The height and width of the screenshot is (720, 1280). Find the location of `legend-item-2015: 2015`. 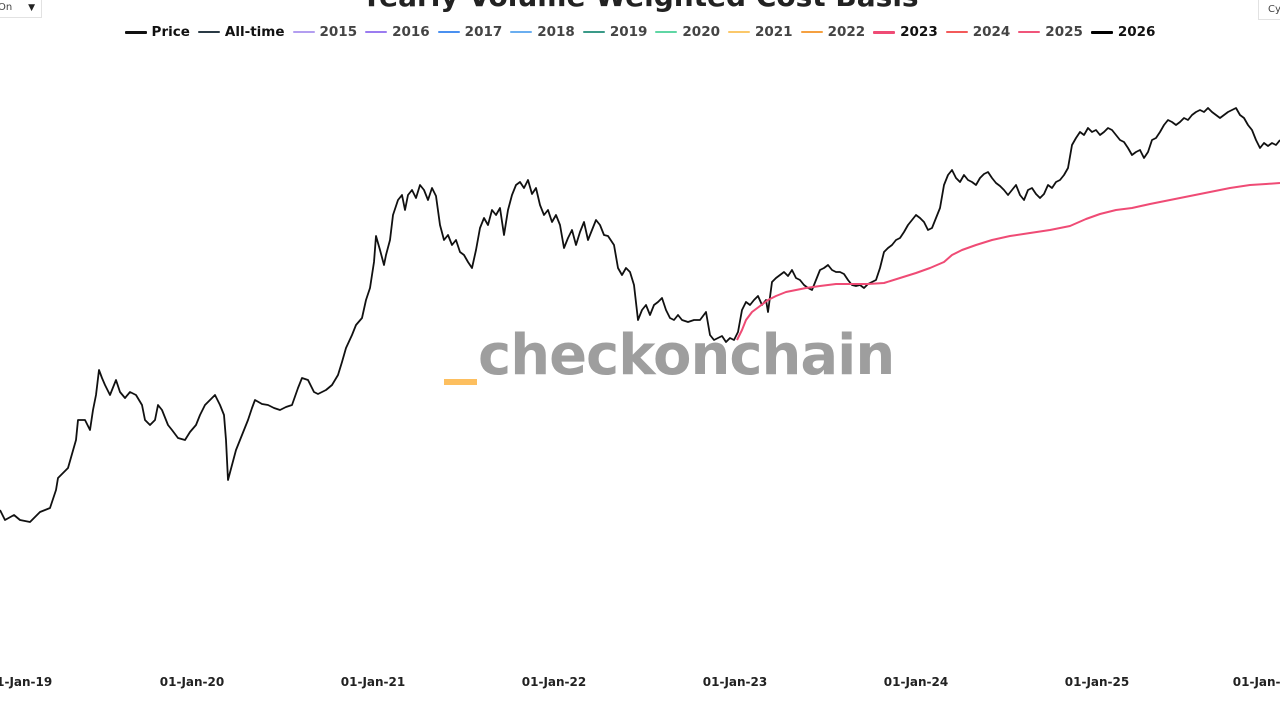

legend-item-2015: 2015 is located at coordinates (325, 32).